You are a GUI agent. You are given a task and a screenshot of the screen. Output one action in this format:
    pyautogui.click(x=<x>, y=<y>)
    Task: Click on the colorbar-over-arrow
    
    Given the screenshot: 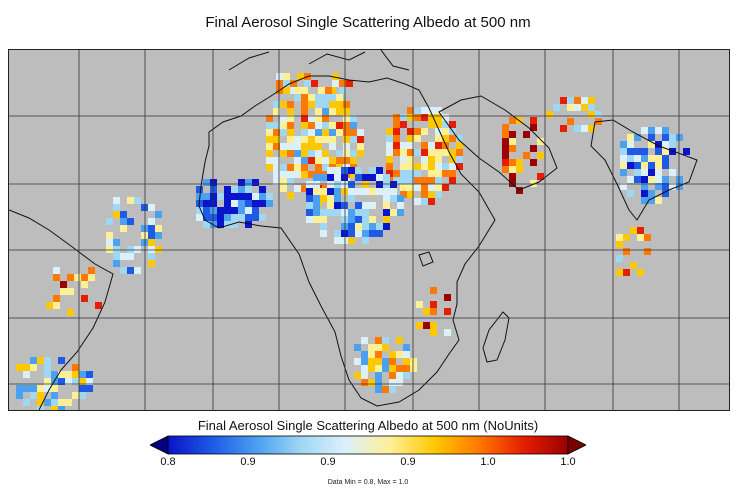 What is the action you would take?
    pyautogui.click(x=576, y=445)
    